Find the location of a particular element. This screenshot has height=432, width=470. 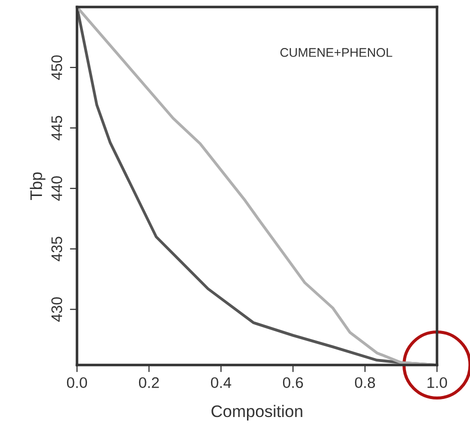

y-tick-label: 445 is located at coordinates (57, 128).